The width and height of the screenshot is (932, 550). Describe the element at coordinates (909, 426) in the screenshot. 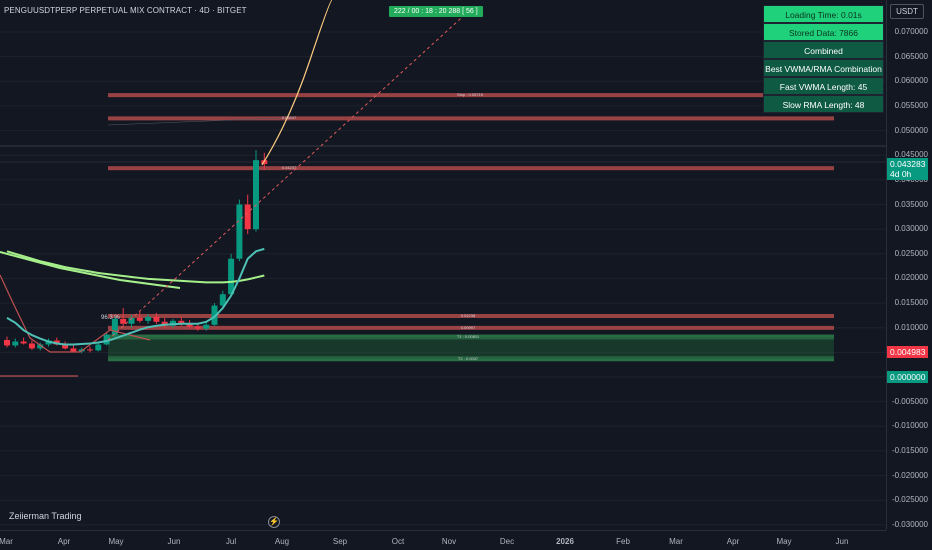

I see `price-tick: -0.010000` at that location.